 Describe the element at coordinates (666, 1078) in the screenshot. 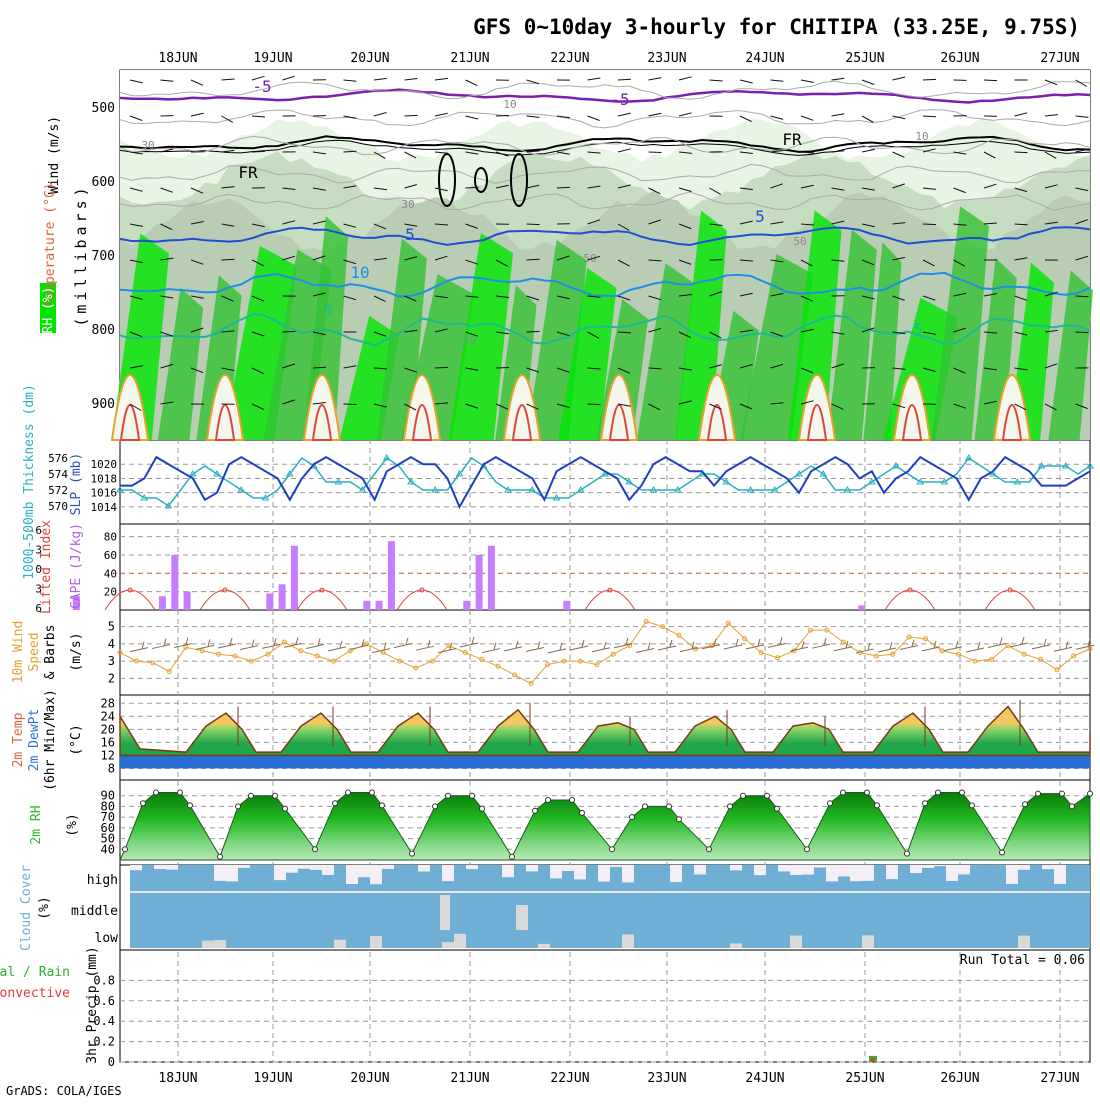

I see `day-label-bottom: 23JUN` at that location.